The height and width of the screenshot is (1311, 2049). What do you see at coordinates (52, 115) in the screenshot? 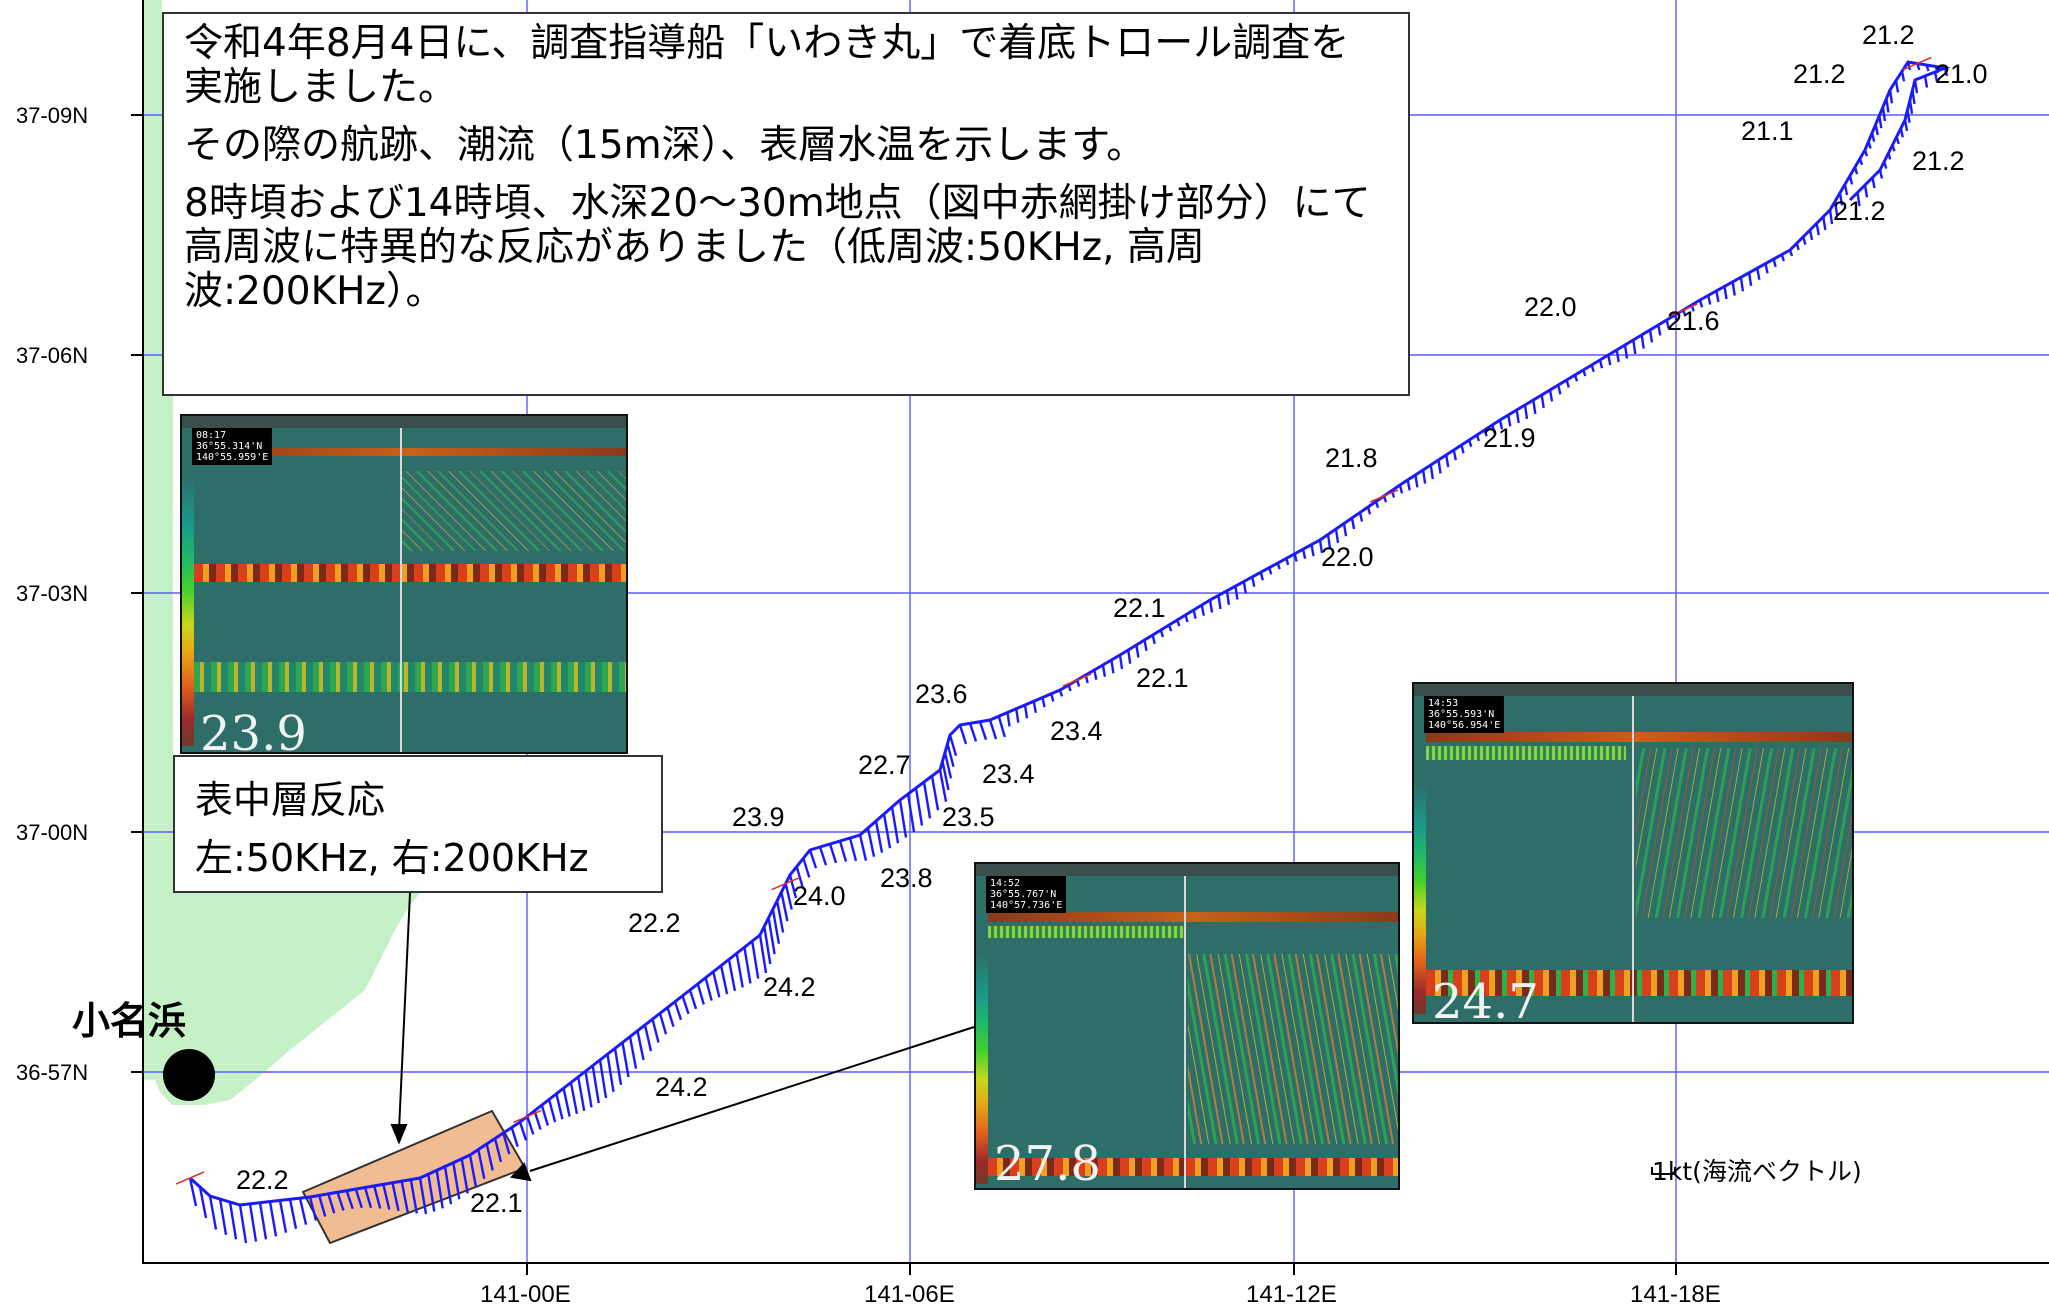
I see `lat-label: 37-09N` at bounding box center [52, 115].